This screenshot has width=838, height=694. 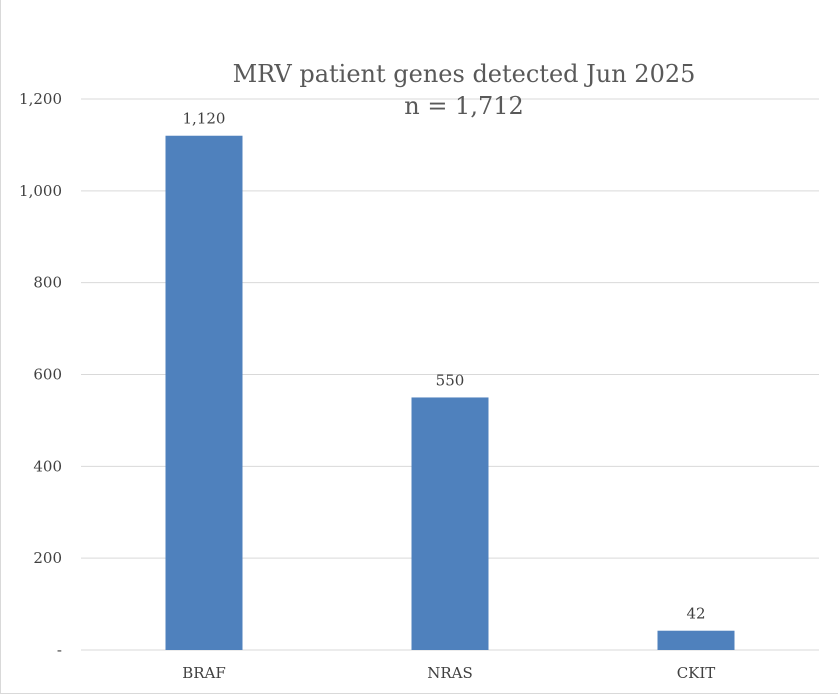 What do you see at coordinates (59, 650) in the screenshot?
I see `y-tick-label-0: -` at bounding box center [59, 650].